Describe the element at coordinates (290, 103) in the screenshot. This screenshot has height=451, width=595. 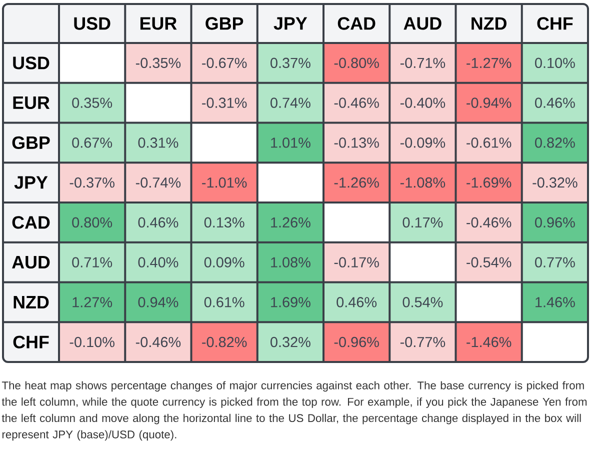
I see `data-label: 0.74%` at that location.